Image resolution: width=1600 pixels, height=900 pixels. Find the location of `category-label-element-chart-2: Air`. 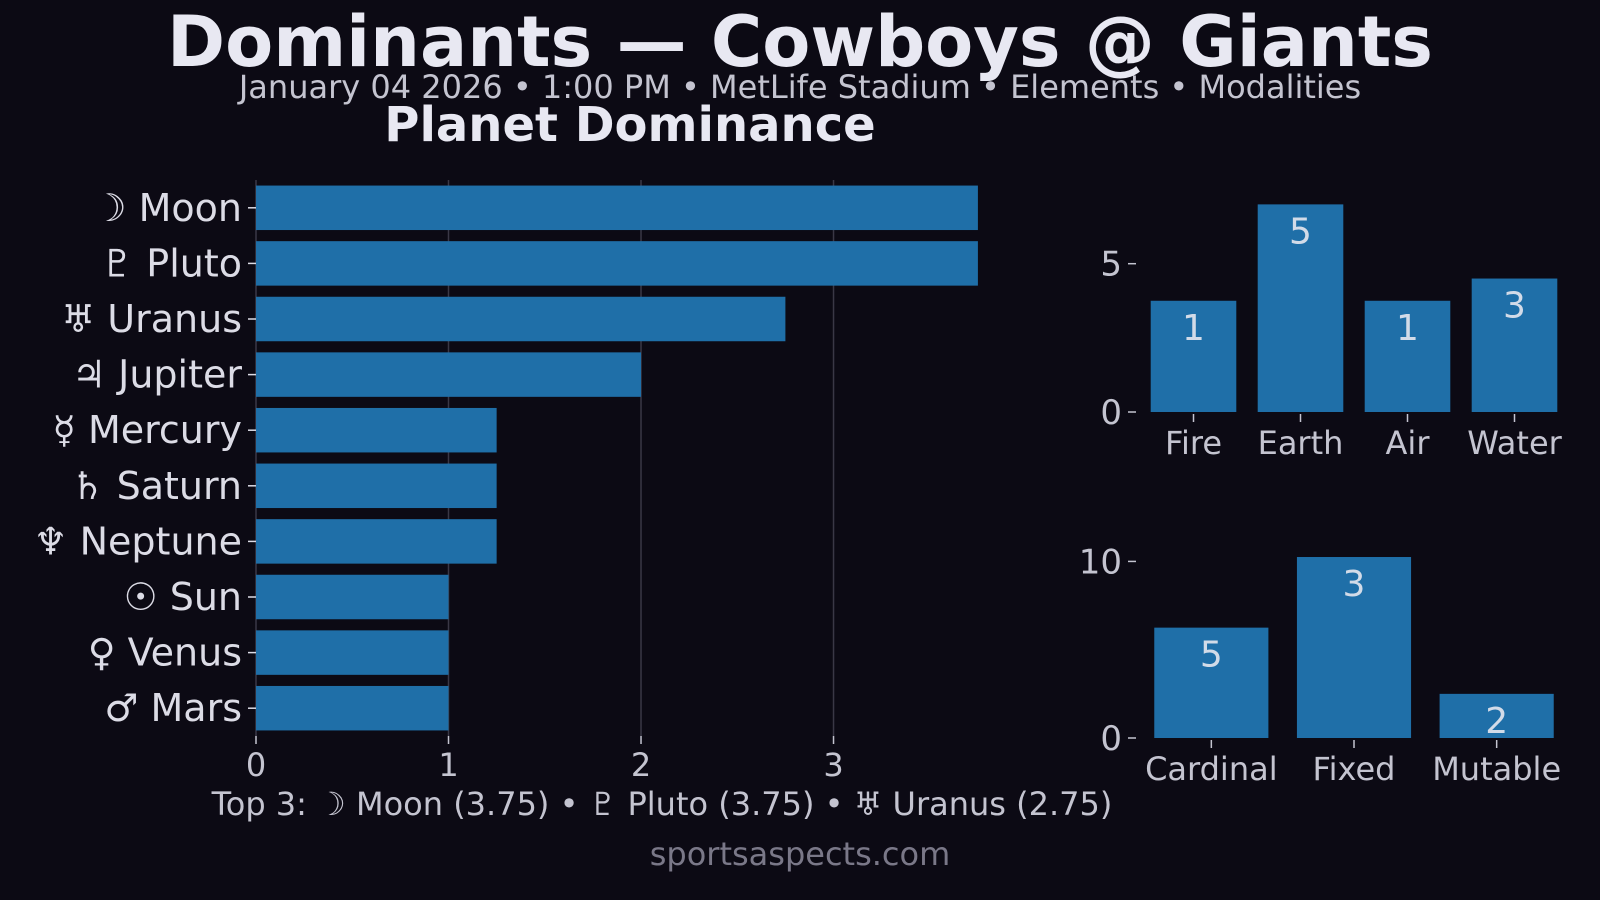

category-label-element-chart-2: Air is located at coordinates (1408, 443).